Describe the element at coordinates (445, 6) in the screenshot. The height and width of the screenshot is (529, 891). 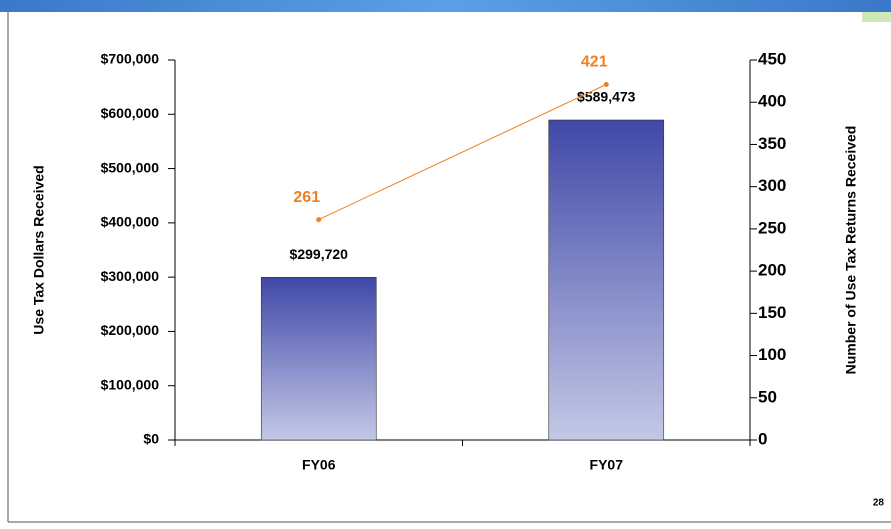
I see `header-bar` at that location.